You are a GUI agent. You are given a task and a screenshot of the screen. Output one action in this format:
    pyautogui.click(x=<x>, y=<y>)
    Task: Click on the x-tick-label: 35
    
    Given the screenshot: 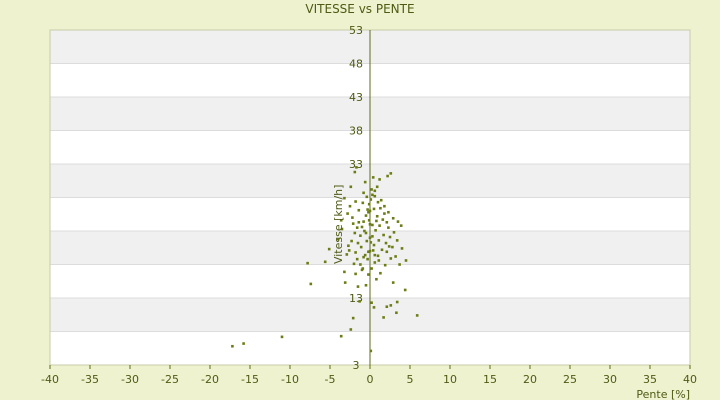 What is the action you would take?
    pyautogui.click(x=650, y=379)
    